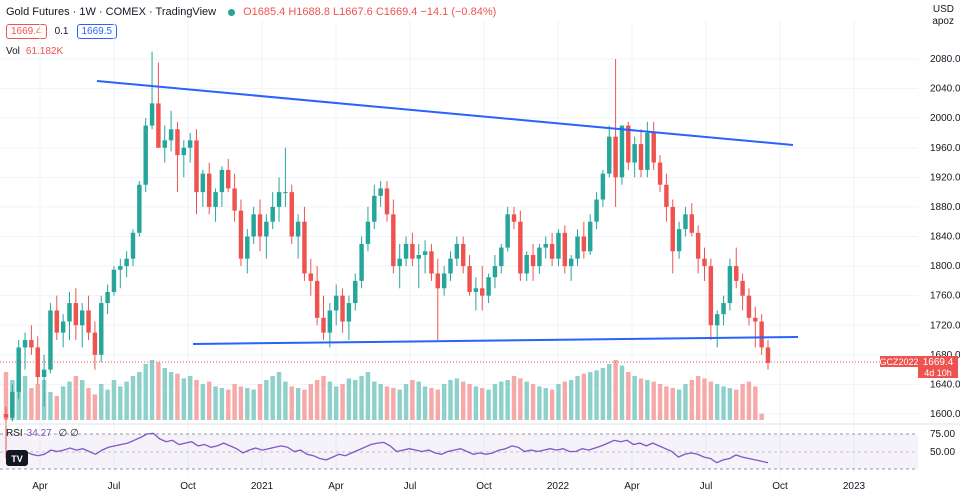 Image resolution: width=960 pixels, height=497 pixels. Describe the element at coordinates (448, 486) in the screenshot. I see `time-axis: Apr Jul Oct 2021 Apr Jul Oct 2022 Apr Jul Oct 2023` at that location.